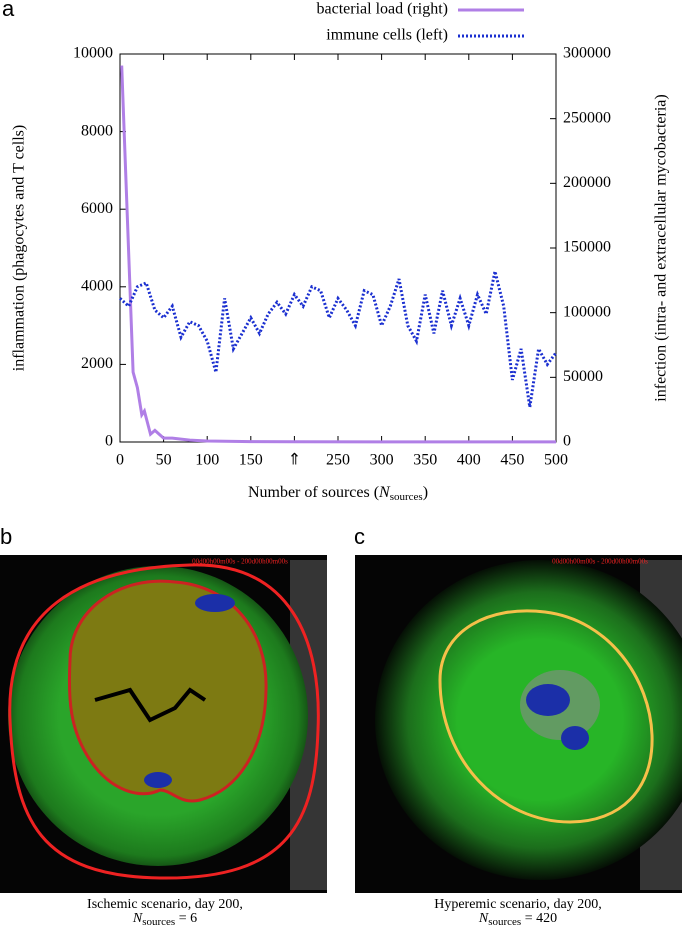 The width and height of the screenshot is (682, 925). What do you see at coordinates (338, 339) in the screenshot?
I see `series-line` at bounding box center [338, 339].